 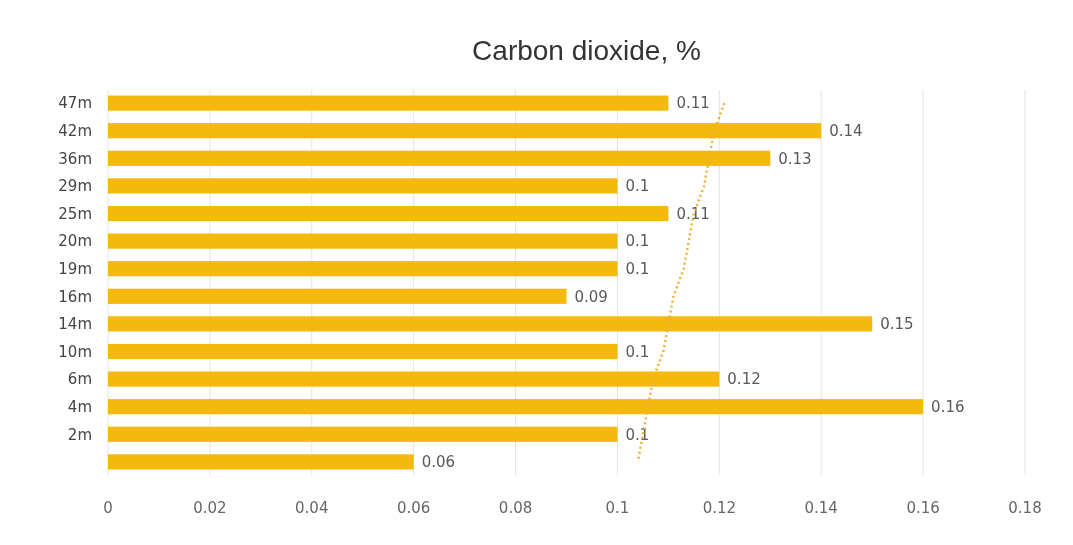 I want to click on y-tick-label: 47m, so click(x=75, y=103).